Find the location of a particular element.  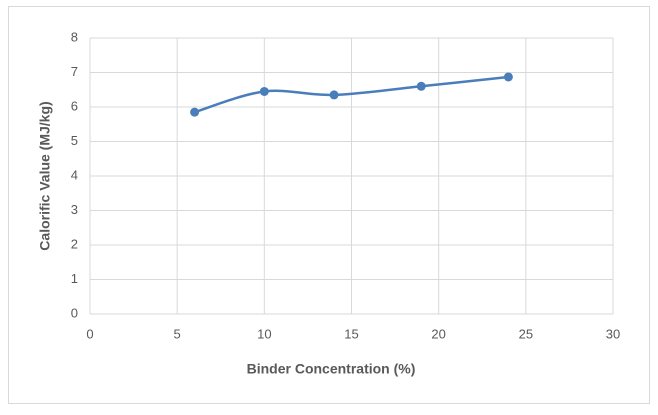

x-axis-title: Binder Concentration (%) is located at coordinates (331, 369).